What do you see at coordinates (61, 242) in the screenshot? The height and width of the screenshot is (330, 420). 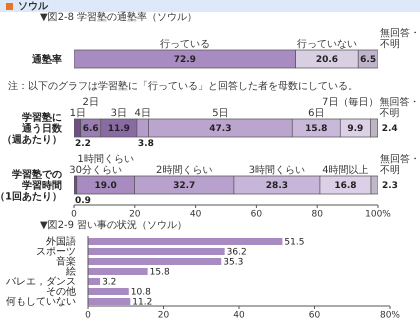 I see `y-tick-label: 外国語` at bounding box center [61, 242].